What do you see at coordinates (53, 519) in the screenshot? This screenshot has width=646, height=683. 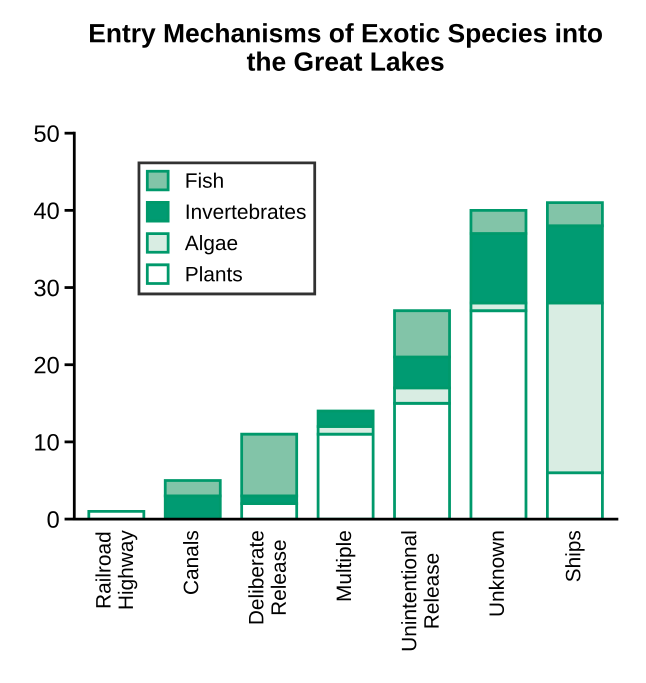 I see `y-tick-label: 0` at bounding box center [53, 519].